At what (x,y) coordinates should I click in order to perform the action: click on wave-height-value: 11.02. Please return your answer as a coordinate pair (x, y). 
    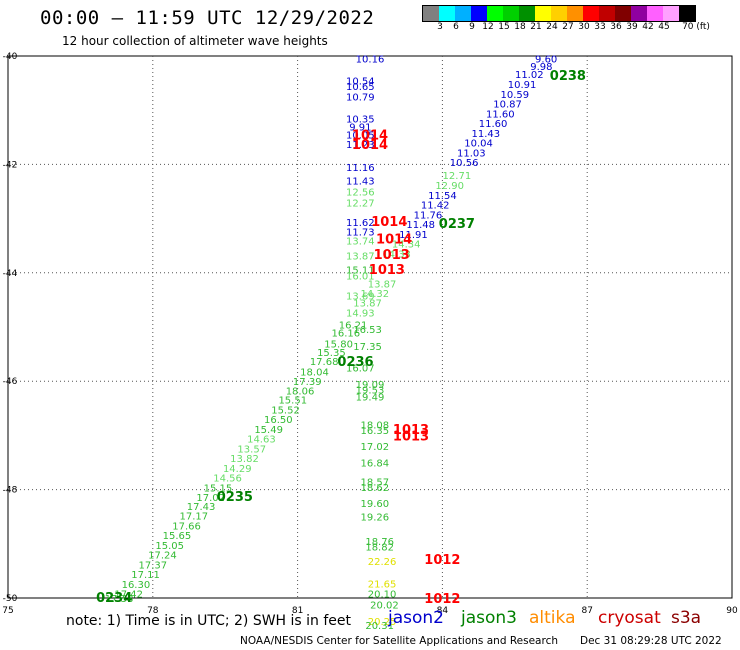
    Looking at the image, I should click on (529, 75).